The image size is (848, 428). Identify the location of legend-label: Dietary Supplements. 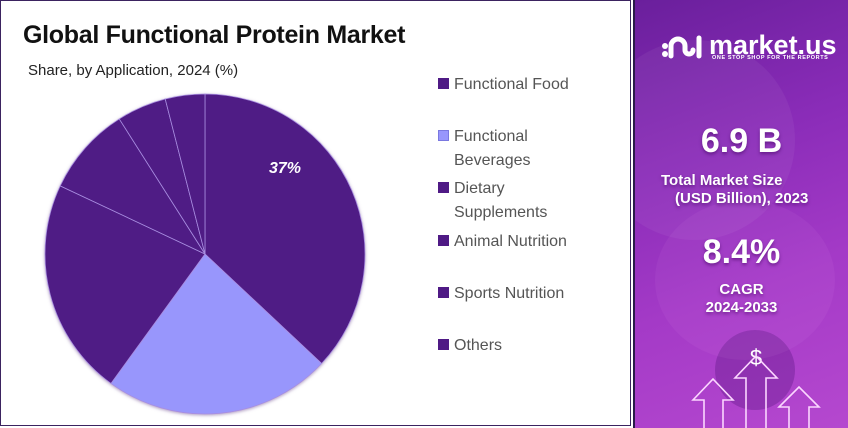
(501, 200).